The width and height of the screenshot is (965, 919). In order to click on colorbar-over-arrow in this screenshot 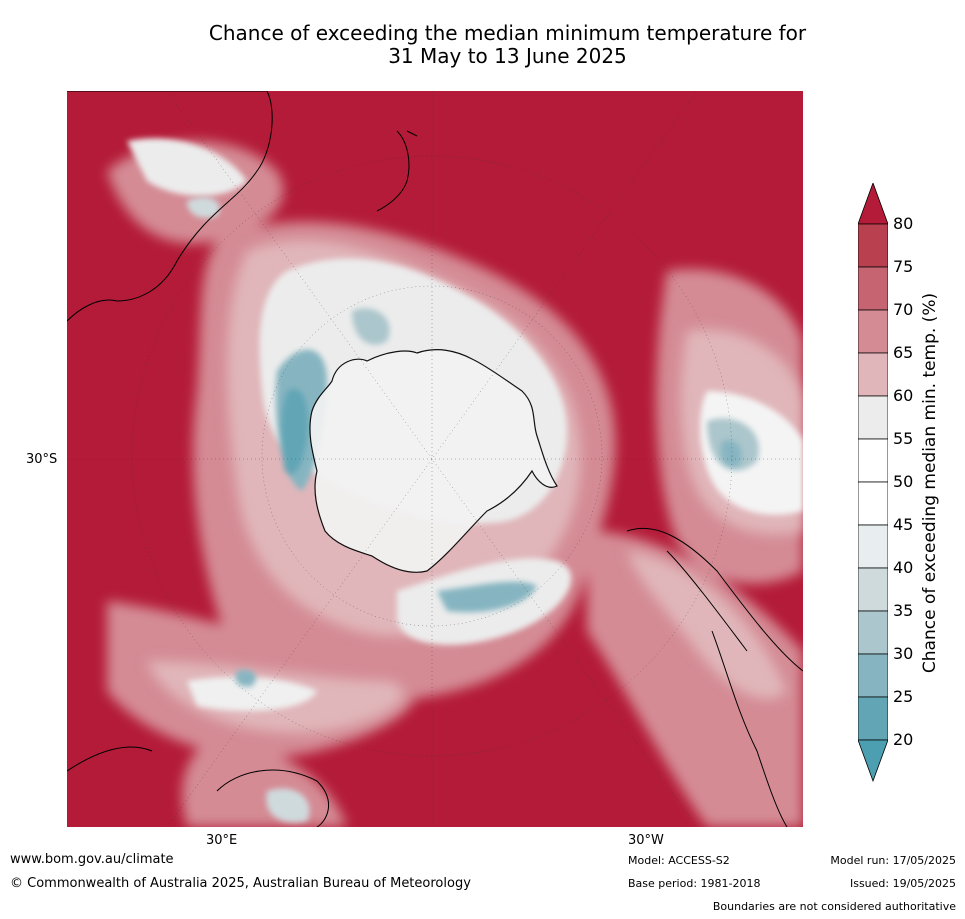, I will do `click(873, 203)`.